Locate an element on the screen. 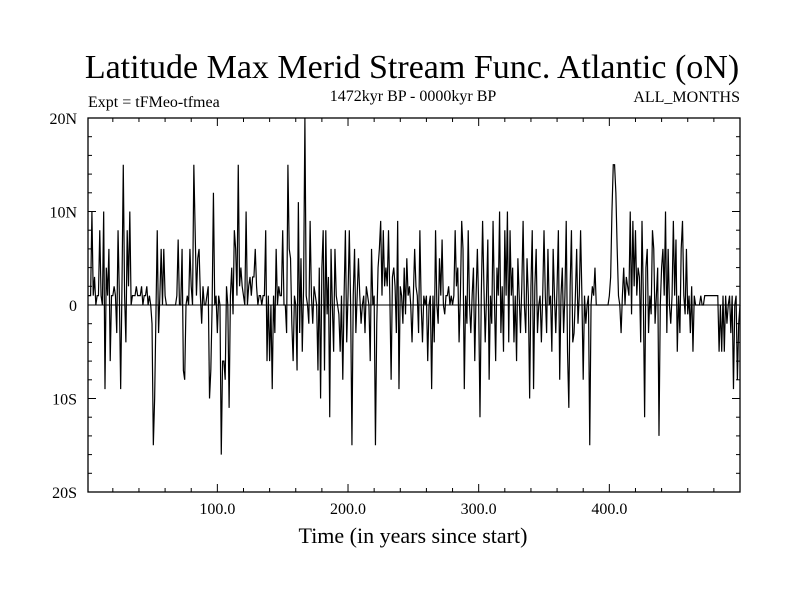  x-tick-label: 300.0 is located at coordinates (479, 509).